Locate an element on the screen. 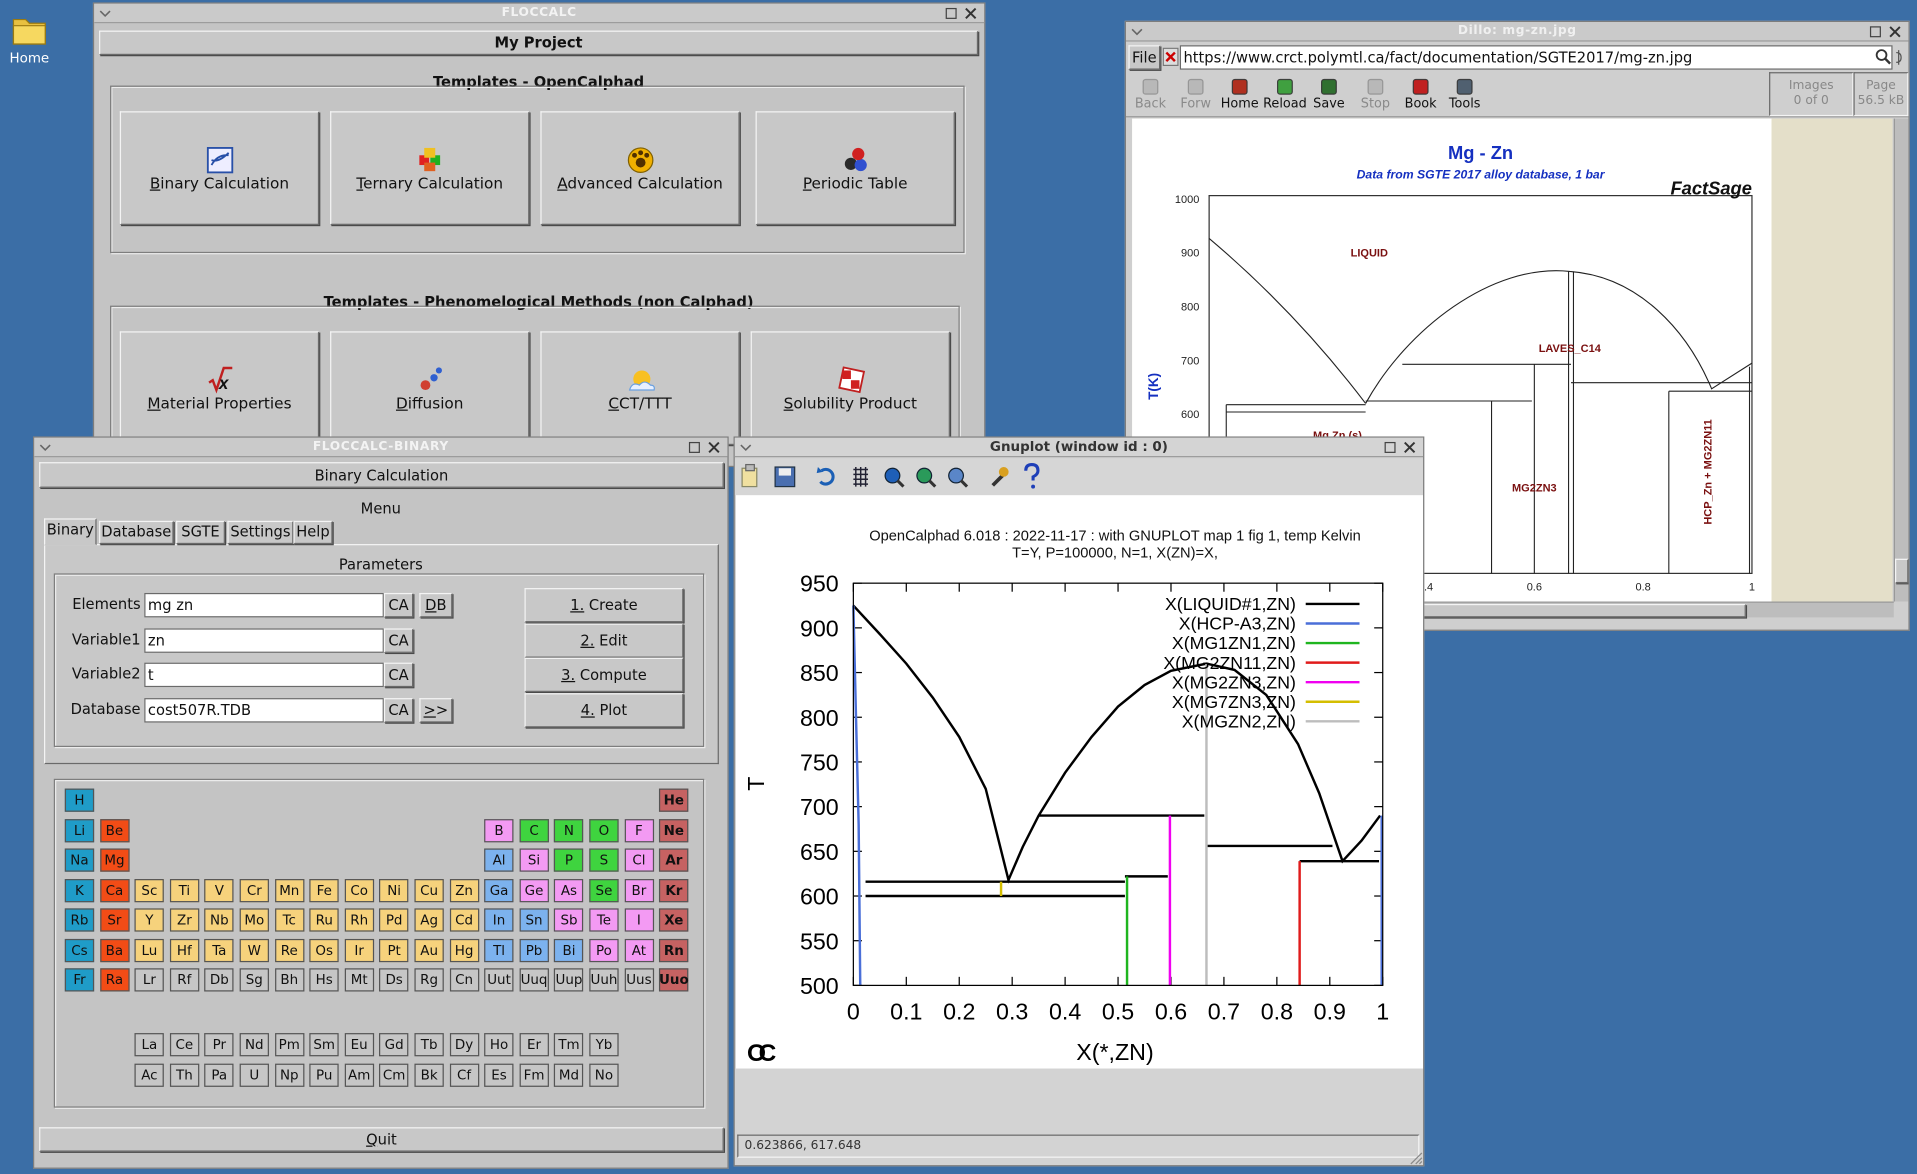  template-button: Solubility Product is located at coordinates (850, 388).